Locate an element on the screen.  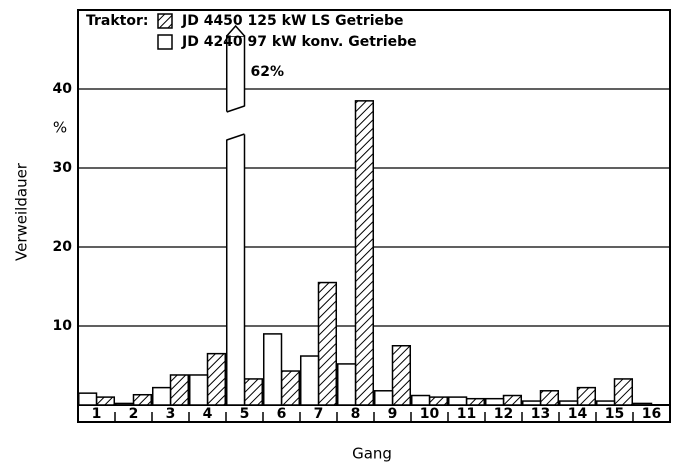
x-tick-label: 12 is located at coordinates (503, 414).